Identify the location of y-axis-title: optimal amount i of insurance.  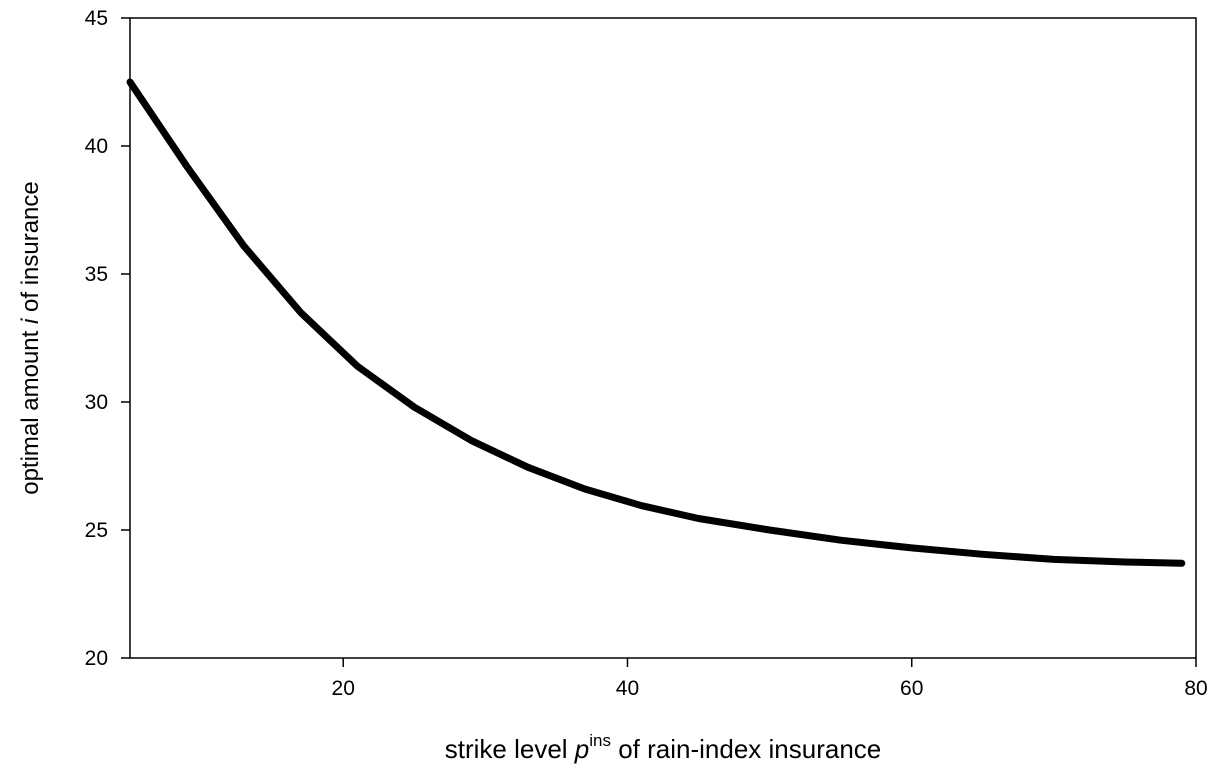
(30, 338).